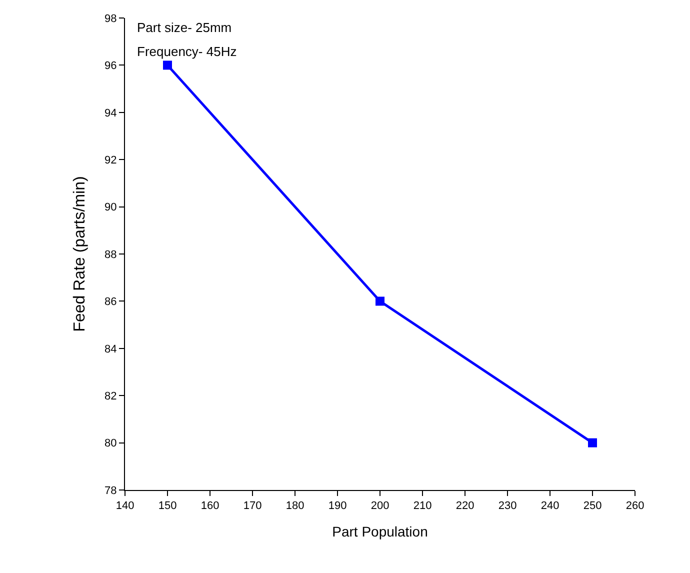 This screenshot has width=690, height=573. Describe the element at coordinates (380, 532) in the screenshot. I see `x-axis-title: Part Population` at that location.